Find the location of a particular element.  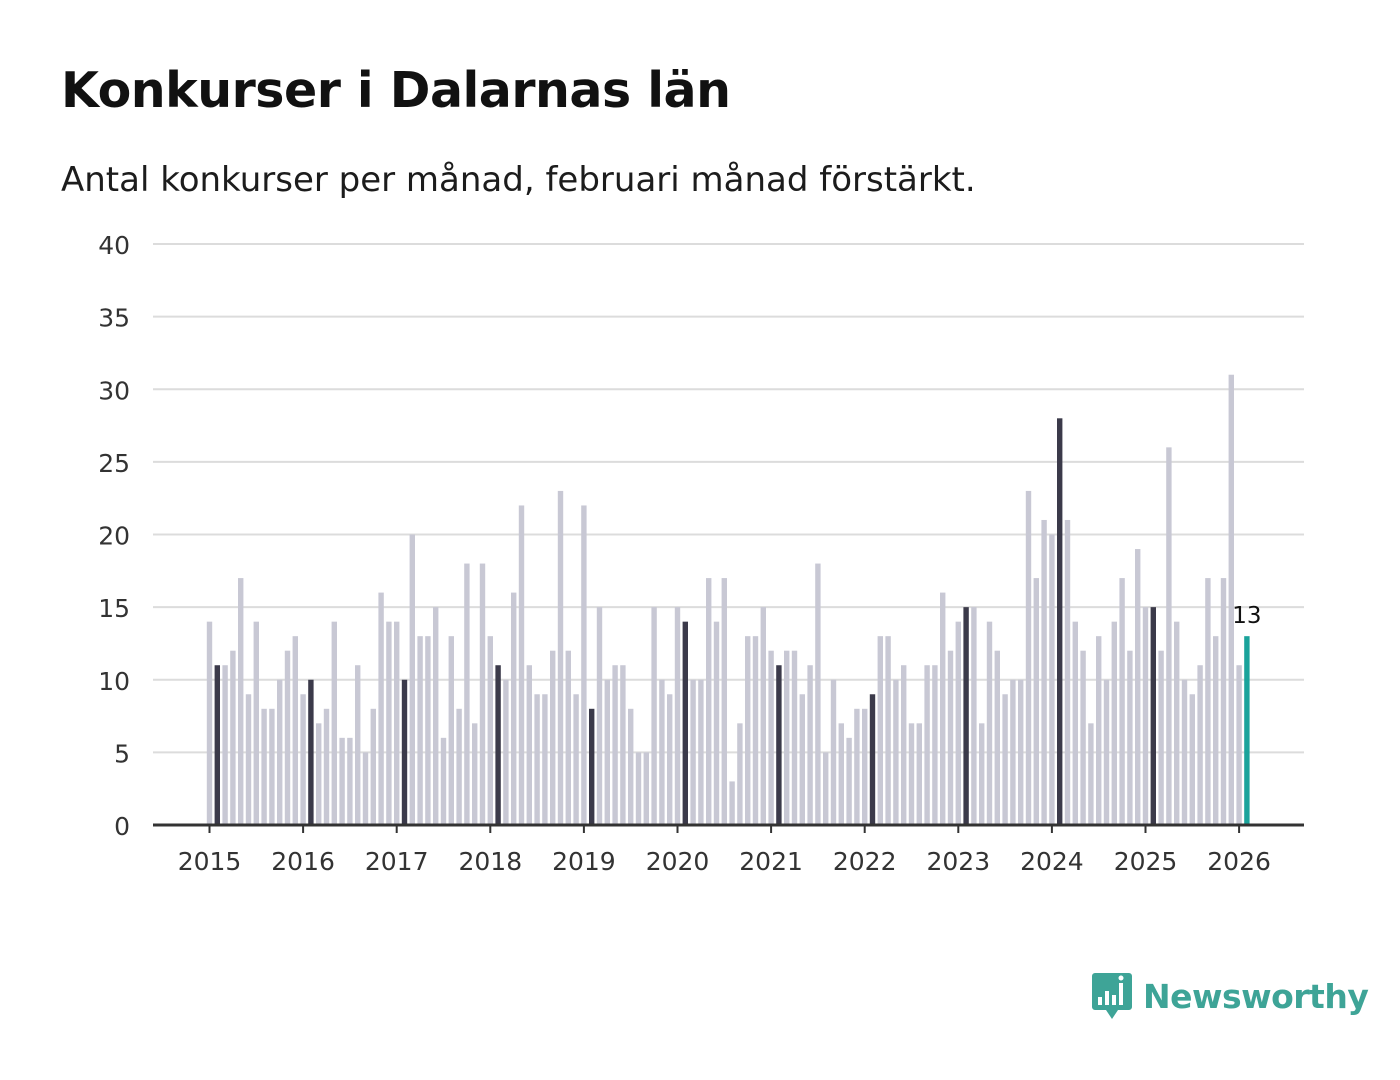

x-tick-label: 2022 is located at coordinates (865, 861).